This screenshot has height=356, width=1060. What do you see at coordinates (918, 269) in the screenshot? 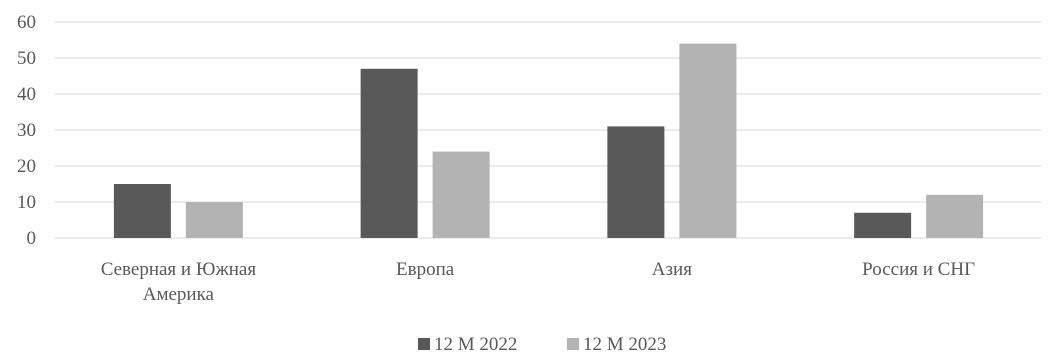
I see `category-label: Россия и СНГ` at bounding box center [918, 269].